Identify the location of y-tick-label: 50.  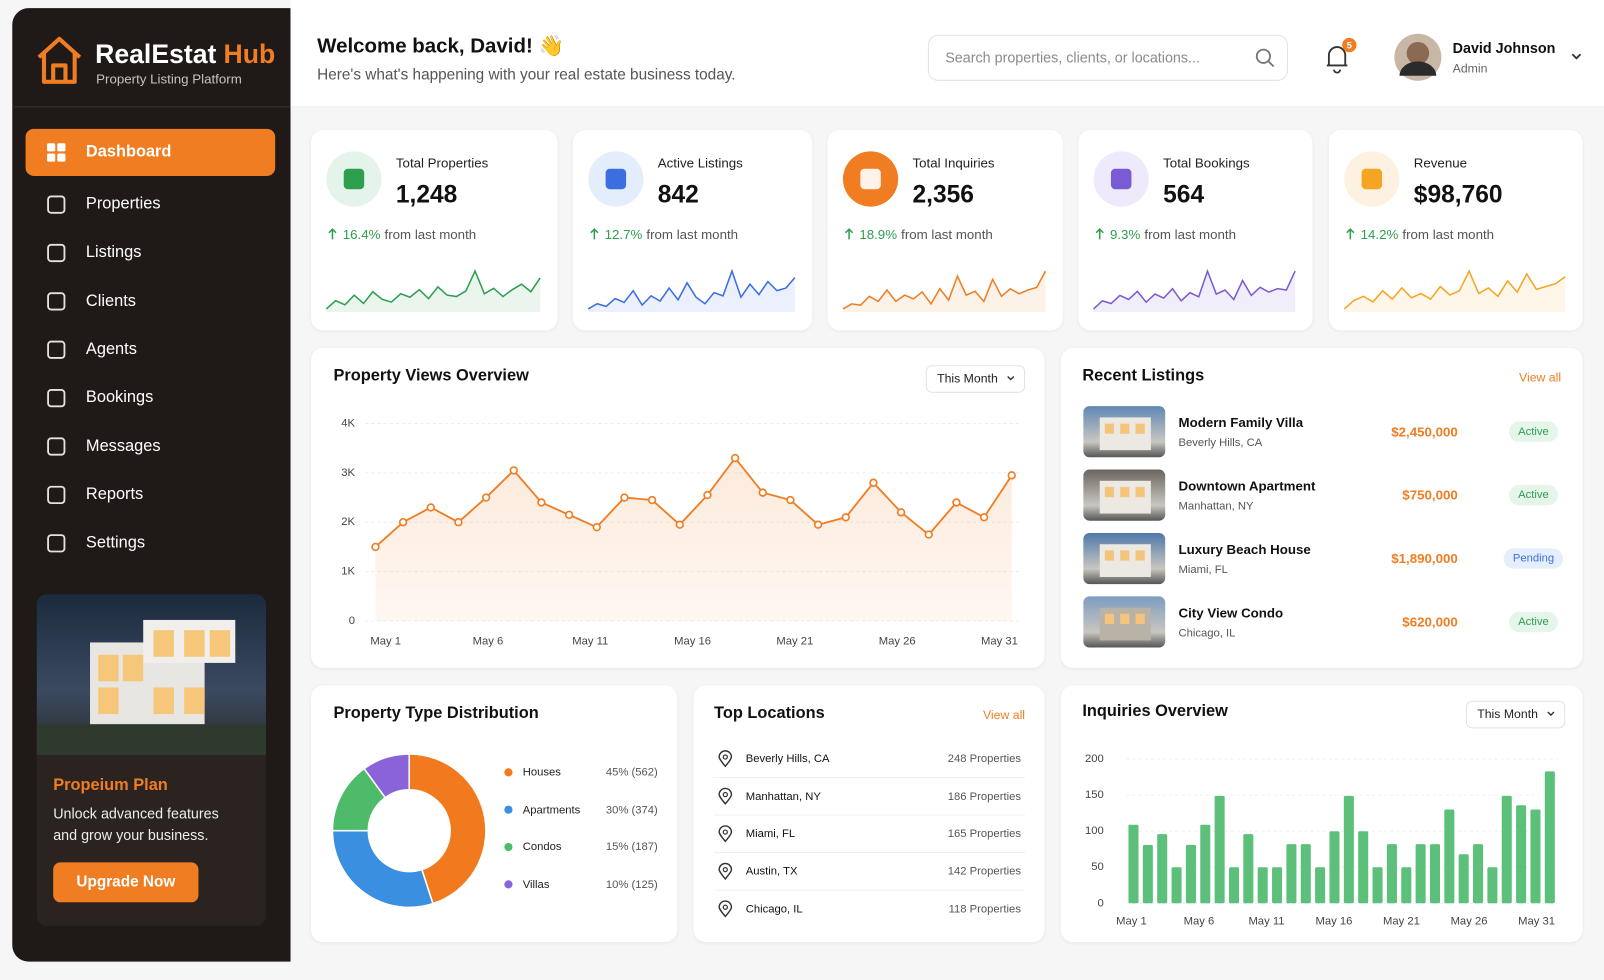
(1097, 867).